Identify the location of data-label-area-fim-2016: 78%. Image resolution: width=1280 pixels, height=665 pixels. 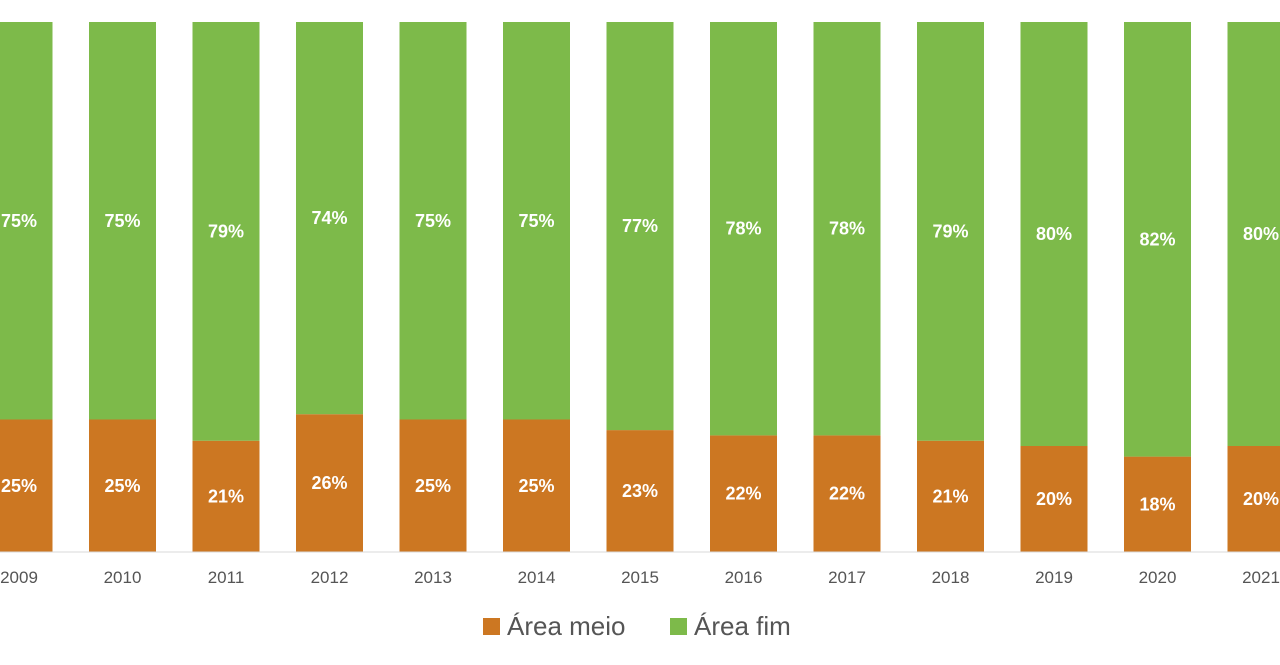
(743, 229).